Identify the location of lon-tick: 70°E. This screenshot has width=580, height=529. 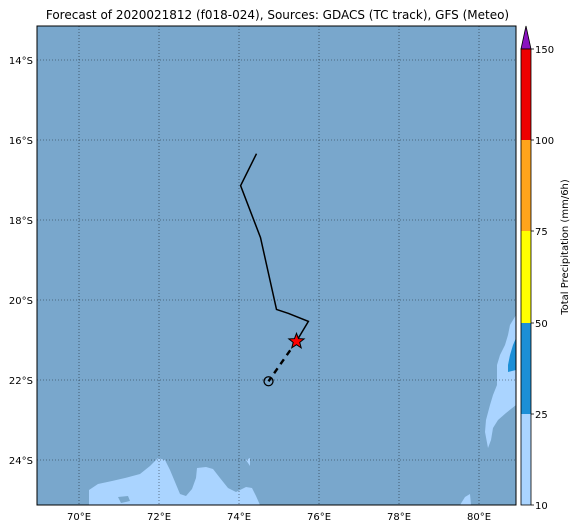
(79, 517).